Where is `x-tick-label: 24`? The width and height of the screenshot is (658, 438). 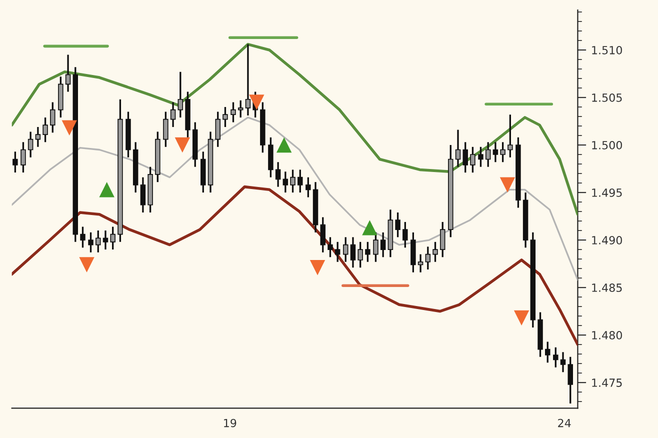 x-tick-label: 24 is located at coordinates (564, 423).